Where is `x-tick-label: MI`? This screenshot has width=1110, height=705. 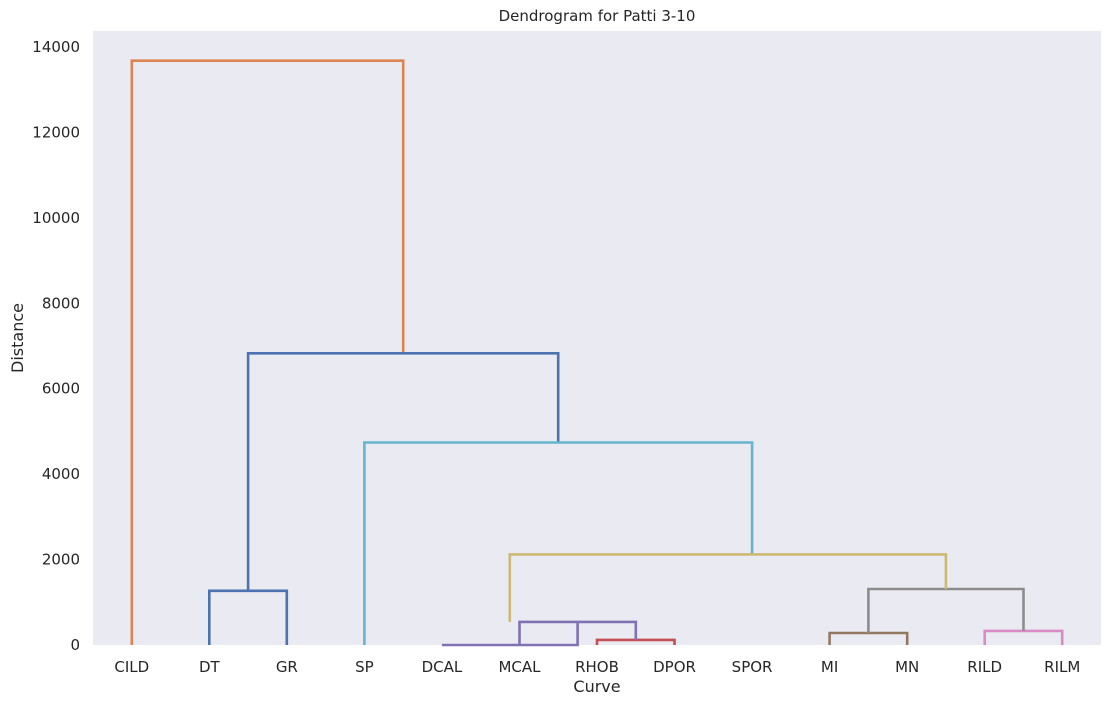 x-tick-label: MI is located at coordinates (829, 667).